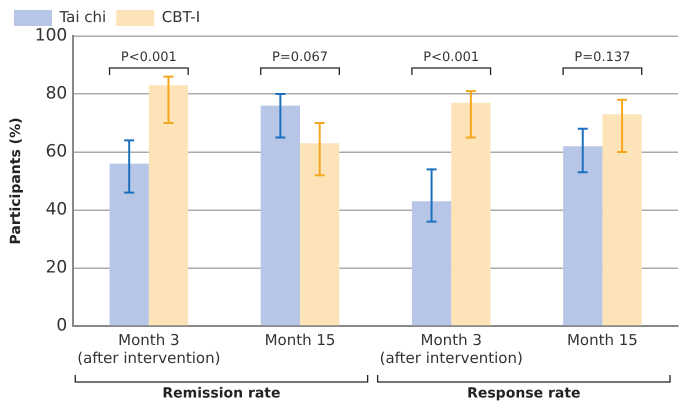 Image resolution: width=680 pixels, height=420 pixels. Describe the element at coordinates (51, 35) in the screenshot. I see `y-tick-label: 100` at that location.